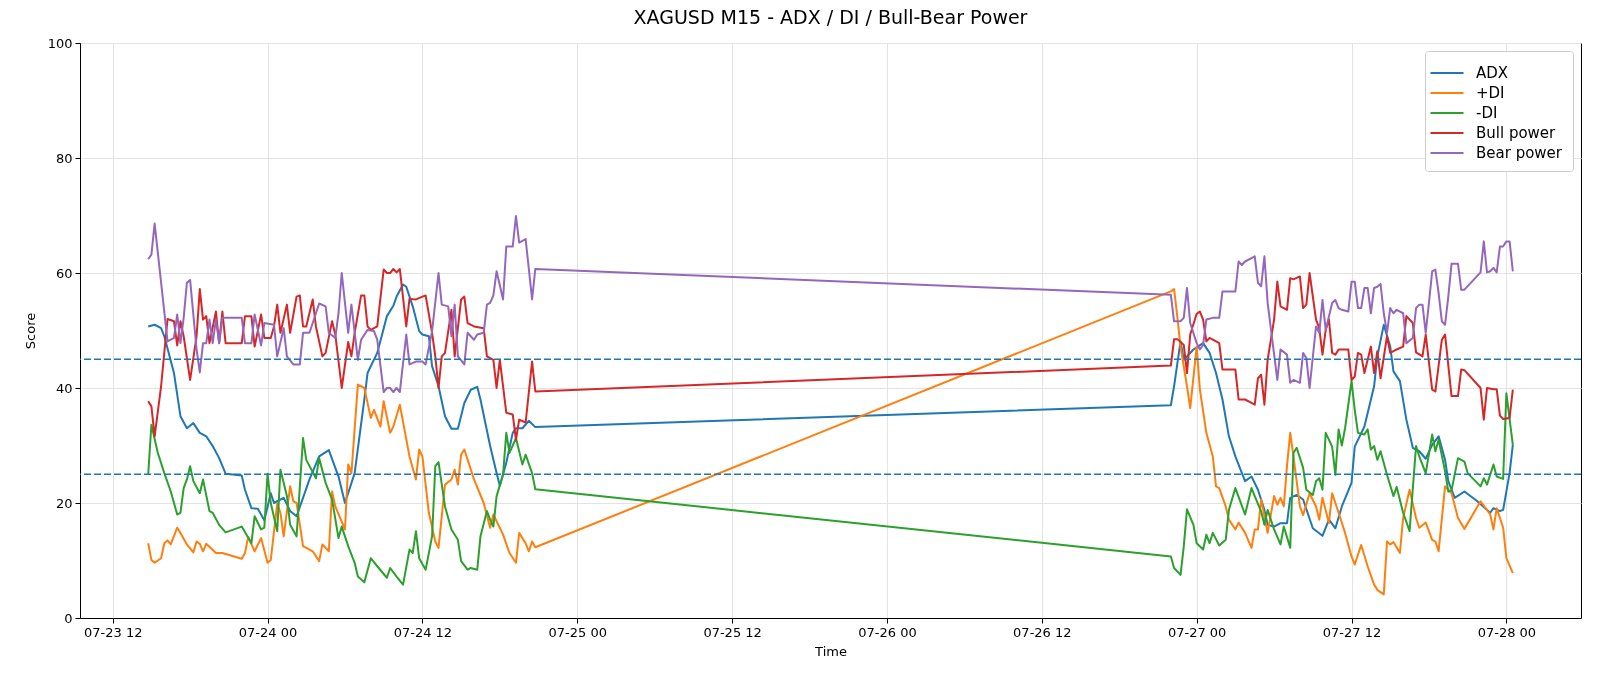  Describe the element at coordinates (60, 43) in the screenshot. I see `y-tick-label: 100` at that location.